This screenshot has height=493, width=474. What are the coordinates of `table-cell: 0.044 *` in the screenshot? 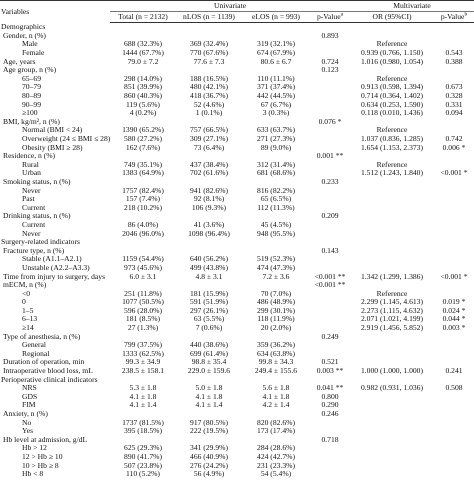 It's located at (454, 319).